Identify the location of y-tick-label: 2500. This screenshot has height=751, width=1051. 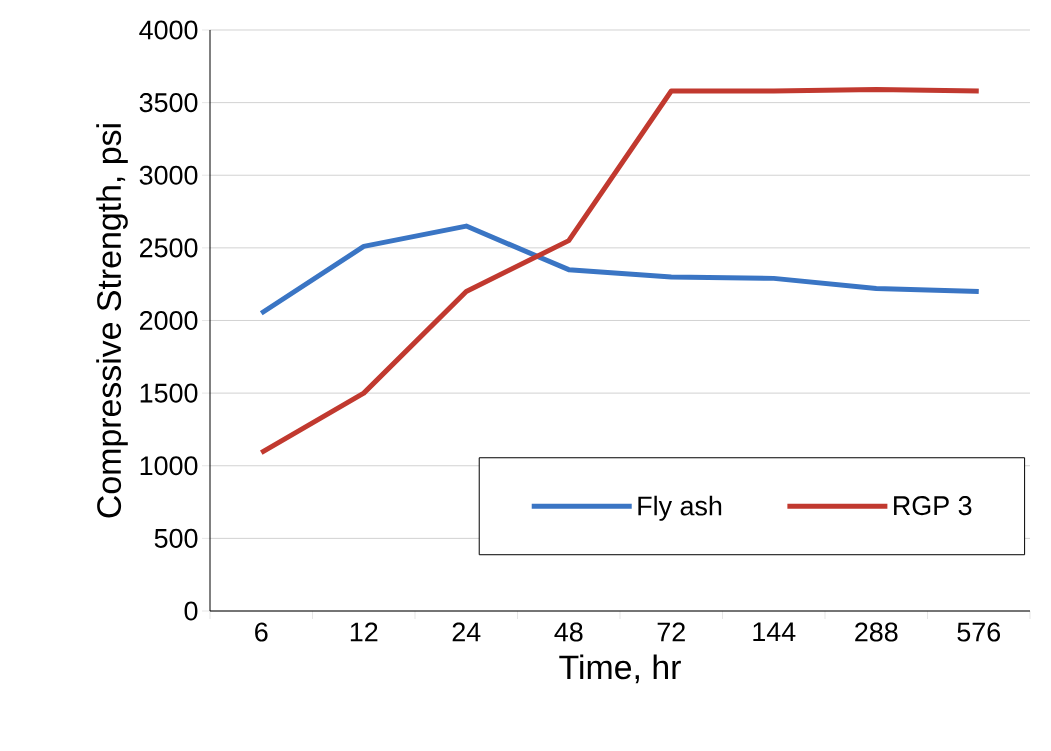
(169, 248).